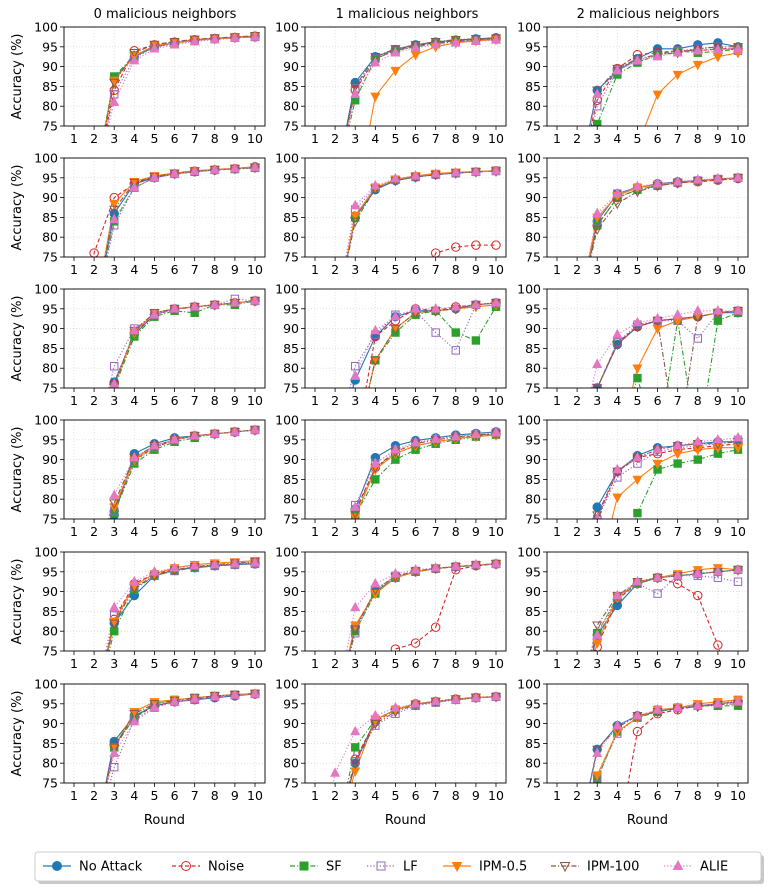 This screenshot has height=887, width=771. What do you see at coordinates (597, 106) in the screenshot?
I see `data-point-lf` at bounding box center [597, 106].